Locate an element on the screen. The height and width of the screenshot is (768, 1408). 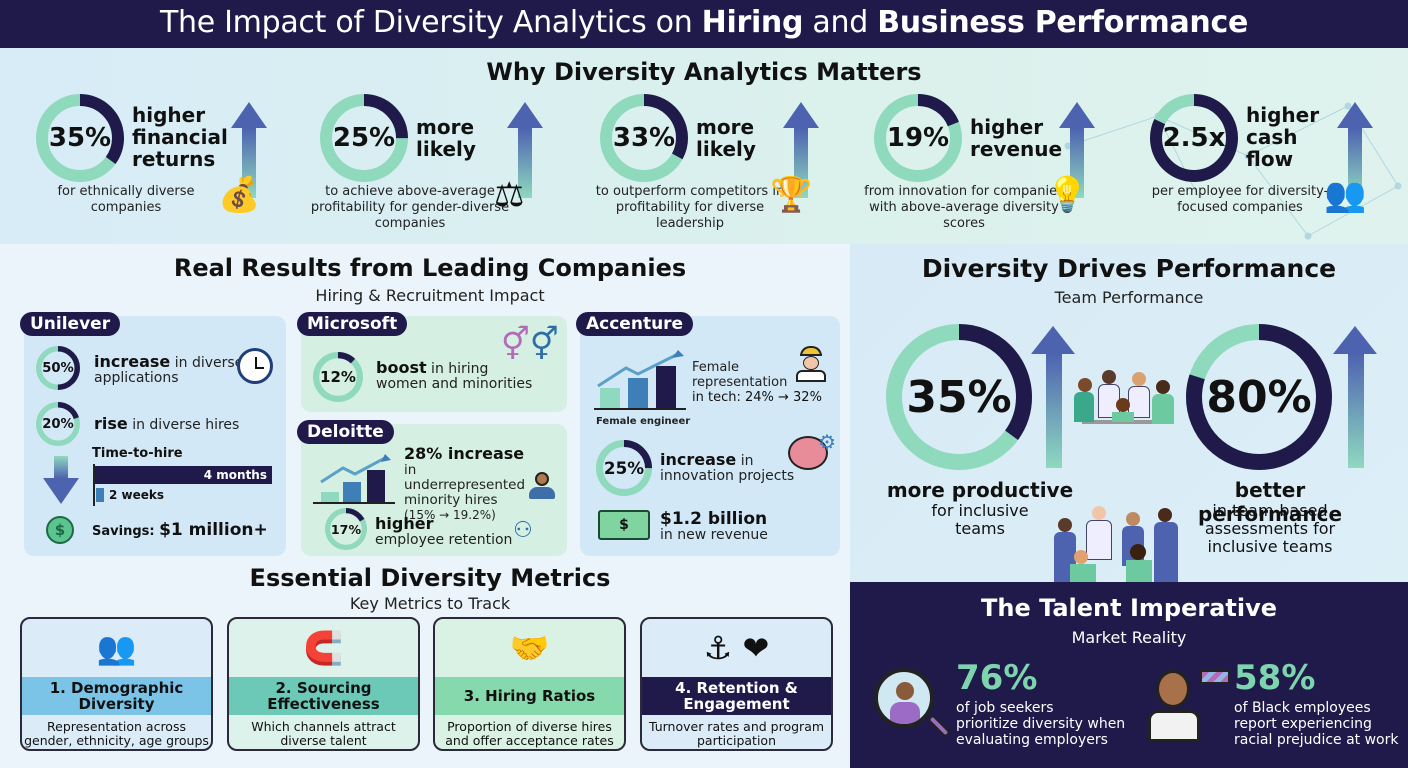
why-ring: 33% is located at coordinates (644, 138).